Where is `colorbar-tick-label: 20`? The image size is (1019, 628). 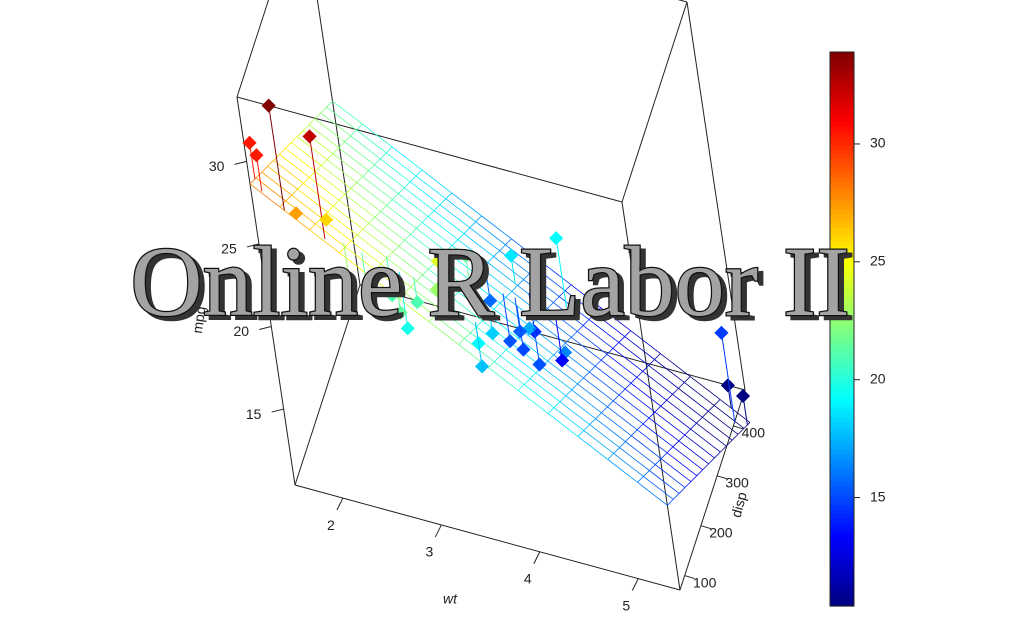 colorbar-tick-label: 20 is located at coordinates (878, 378).